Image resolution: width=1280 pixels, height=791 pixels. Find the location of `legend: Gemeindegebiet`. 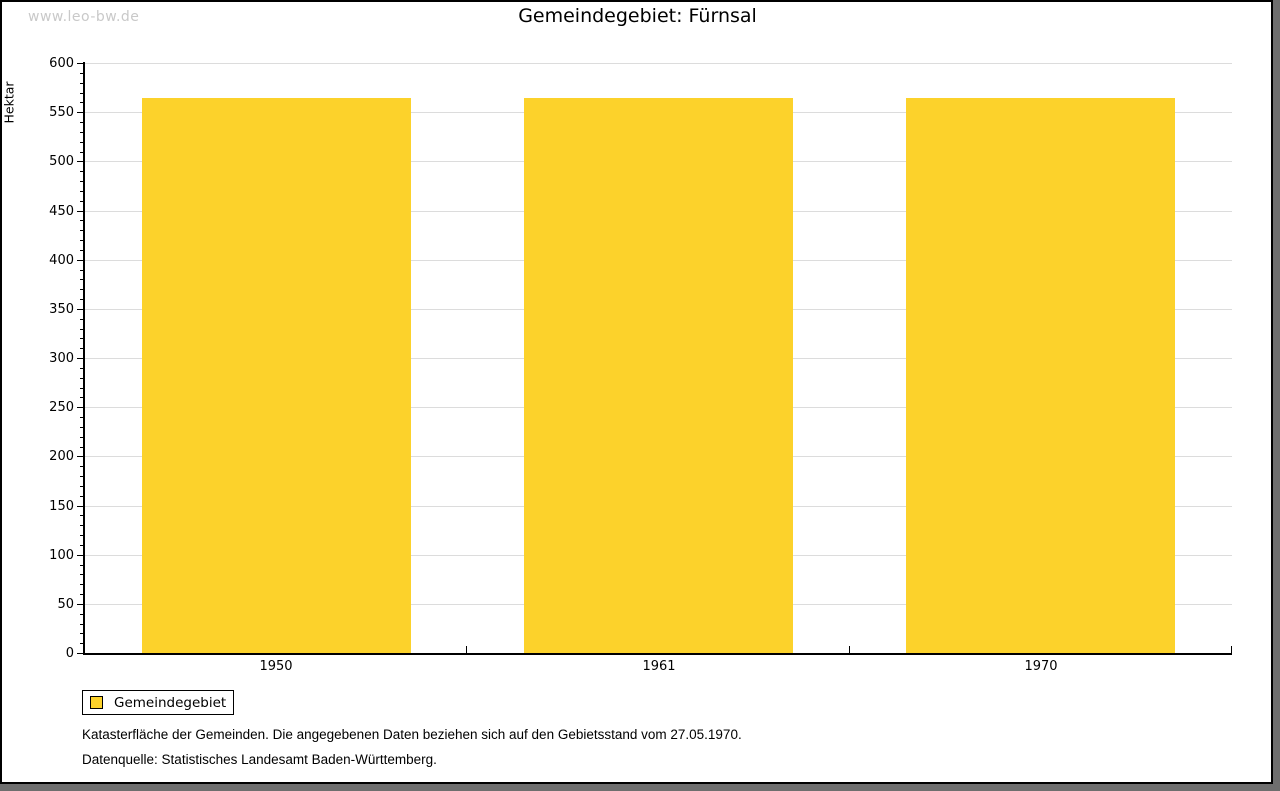

legend: Gemeindegebiet is located at coordinates (158, 702).